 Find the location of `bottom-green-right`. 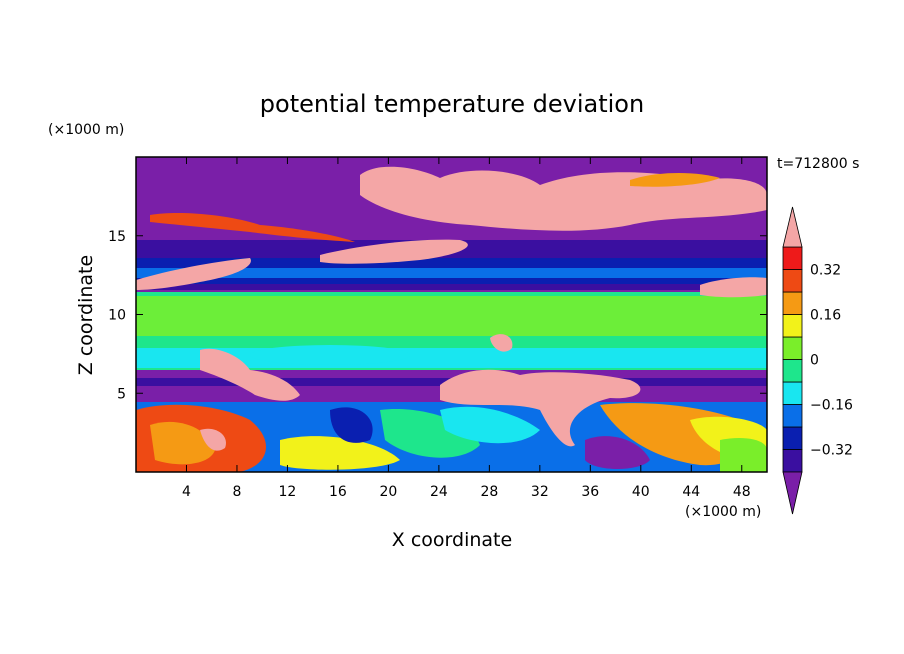

bottom-green-right is located at coordinates (743, 455).